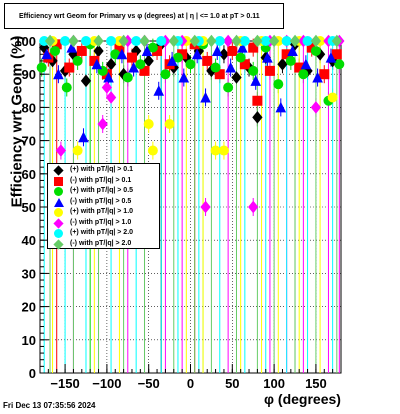 The width and height of the screenshot is (400, 414). What do you see at coordinates (25, 41) in the screenshot?
I see `y-tick-label: 100` at bounding box center [25, 41].